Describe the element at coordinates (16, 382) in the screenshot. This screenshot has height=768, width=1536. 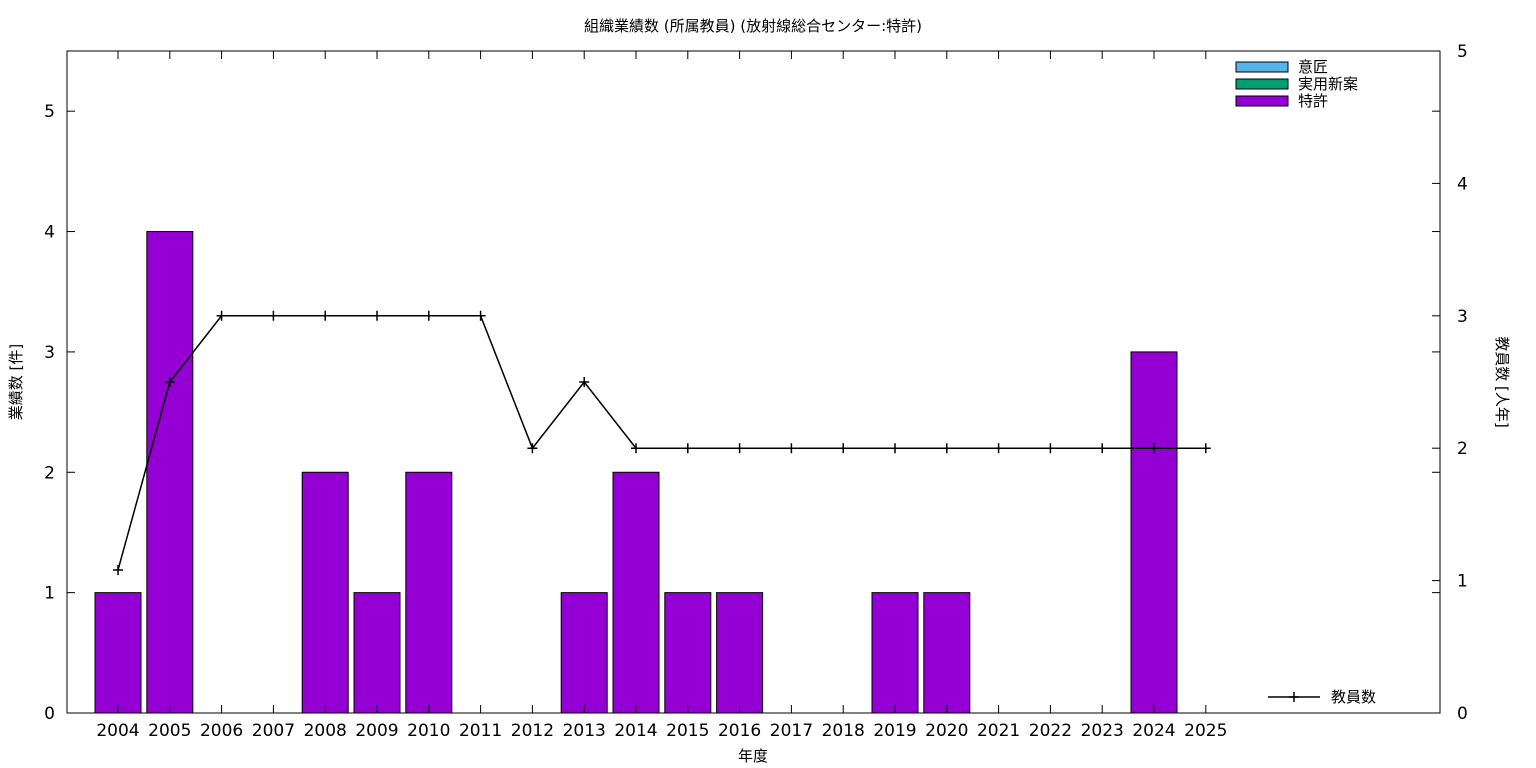
I see `y-axis-title: 業績数 [件]` at that location.